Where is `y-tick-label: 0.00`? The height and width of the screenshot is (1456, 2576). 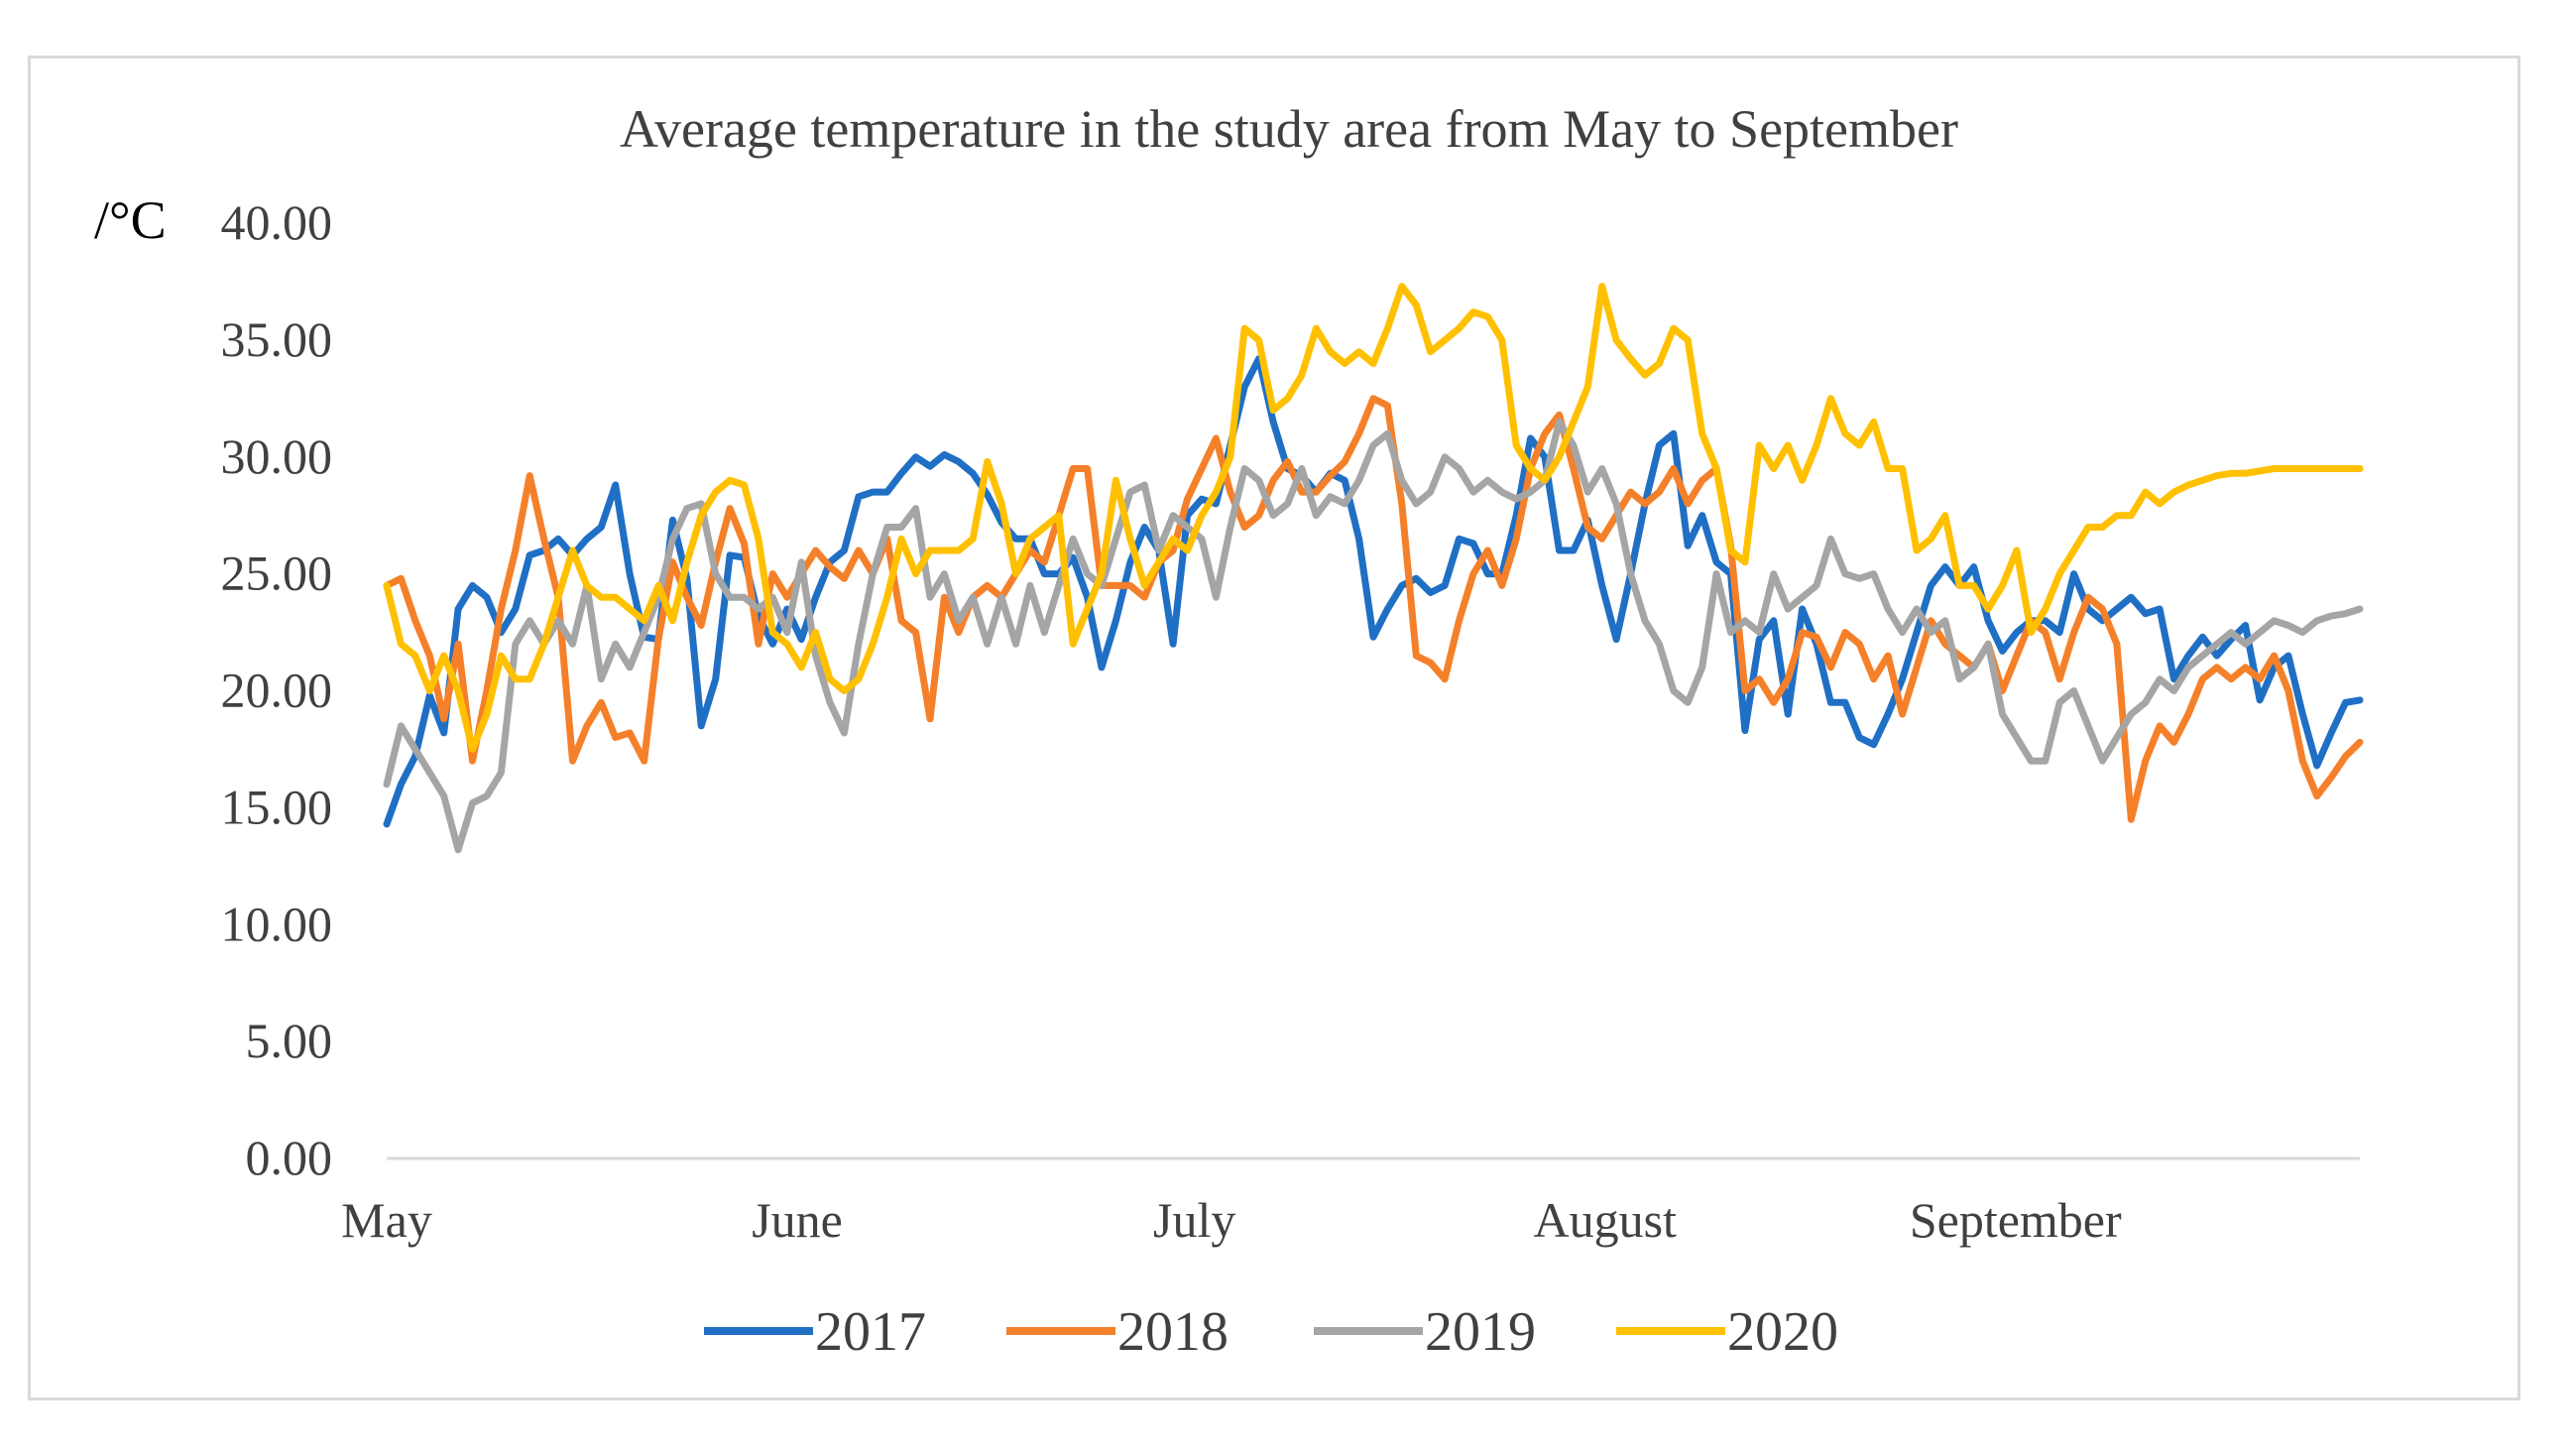
y-tick-label: 0.00 is located at coordinates (289, 1157).